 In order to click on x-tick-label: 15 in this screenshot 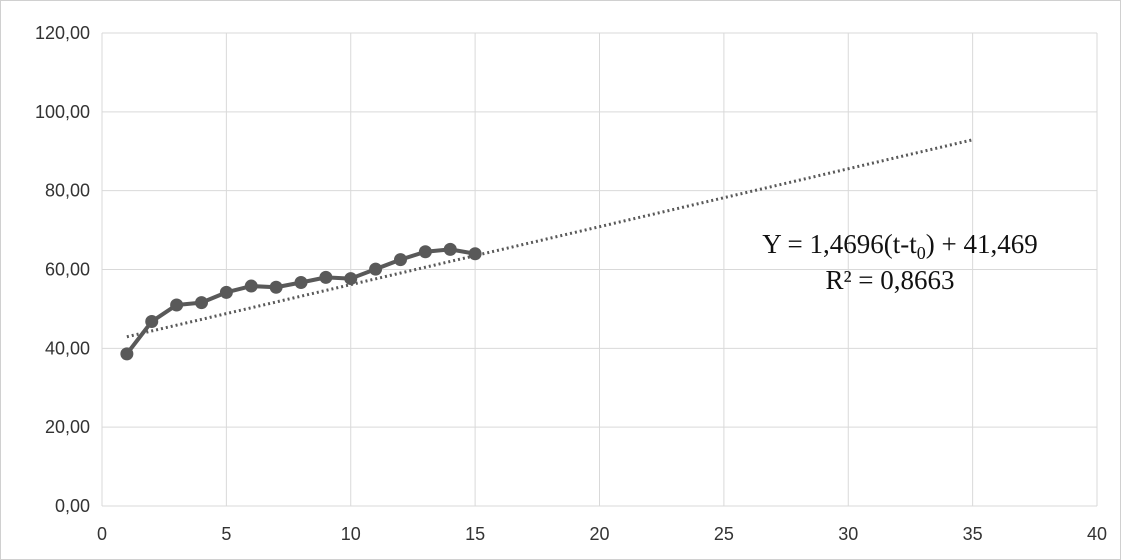, I will do `click(475, 534)`.